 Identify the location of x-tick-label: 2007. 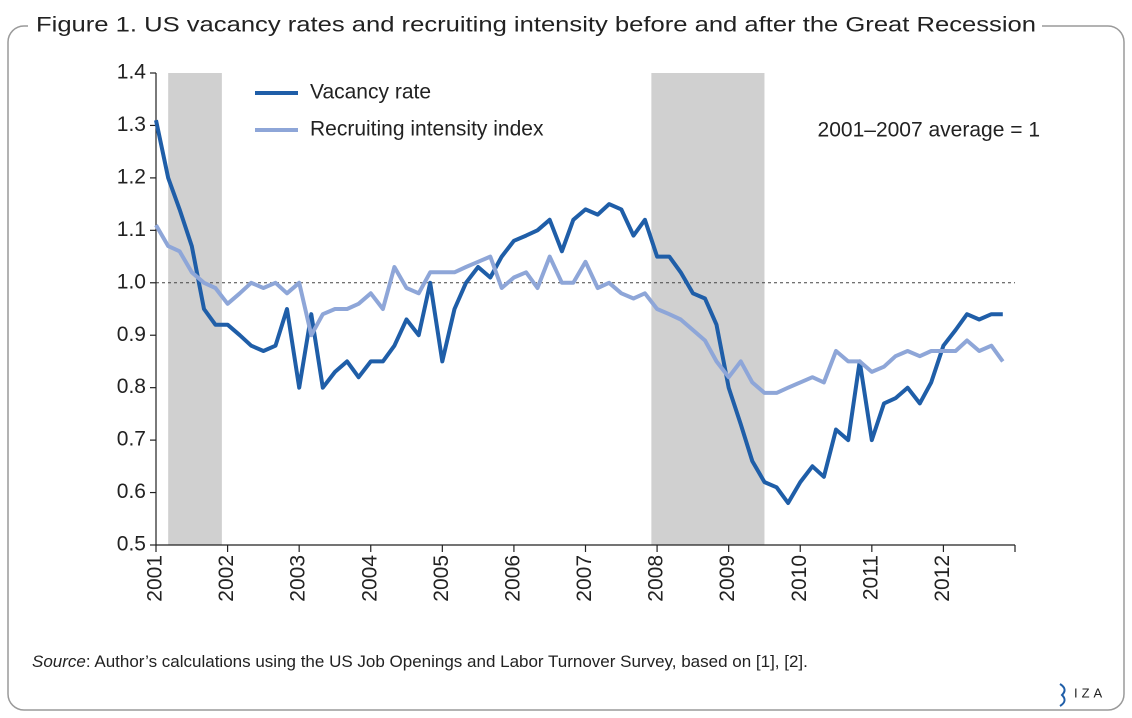
(584, 578).